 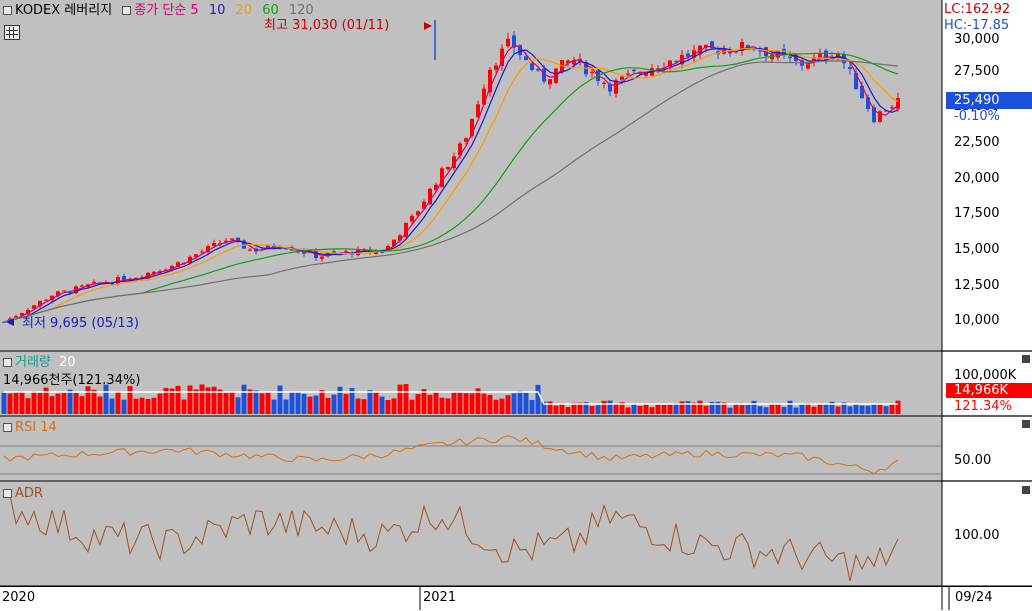 What do you see at coordinates (987, 448) in the screenshot?
I see `rsi-axis` at bounding box center [987, 448].